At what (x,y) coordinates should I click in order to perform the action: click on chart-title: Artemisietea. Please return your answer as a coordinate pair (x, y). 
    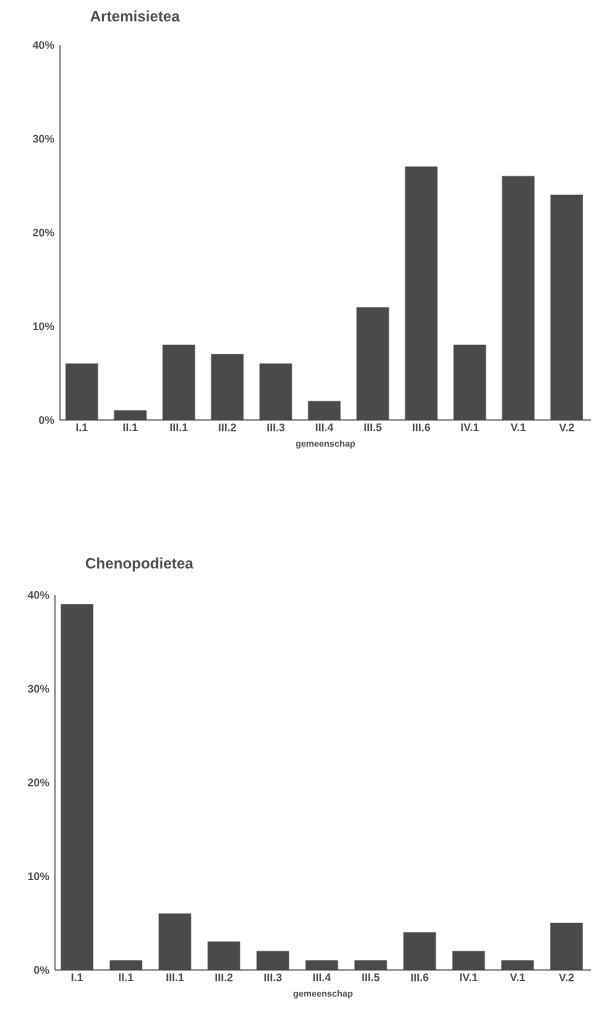
    Looking at the image, I should click on (135, 16).